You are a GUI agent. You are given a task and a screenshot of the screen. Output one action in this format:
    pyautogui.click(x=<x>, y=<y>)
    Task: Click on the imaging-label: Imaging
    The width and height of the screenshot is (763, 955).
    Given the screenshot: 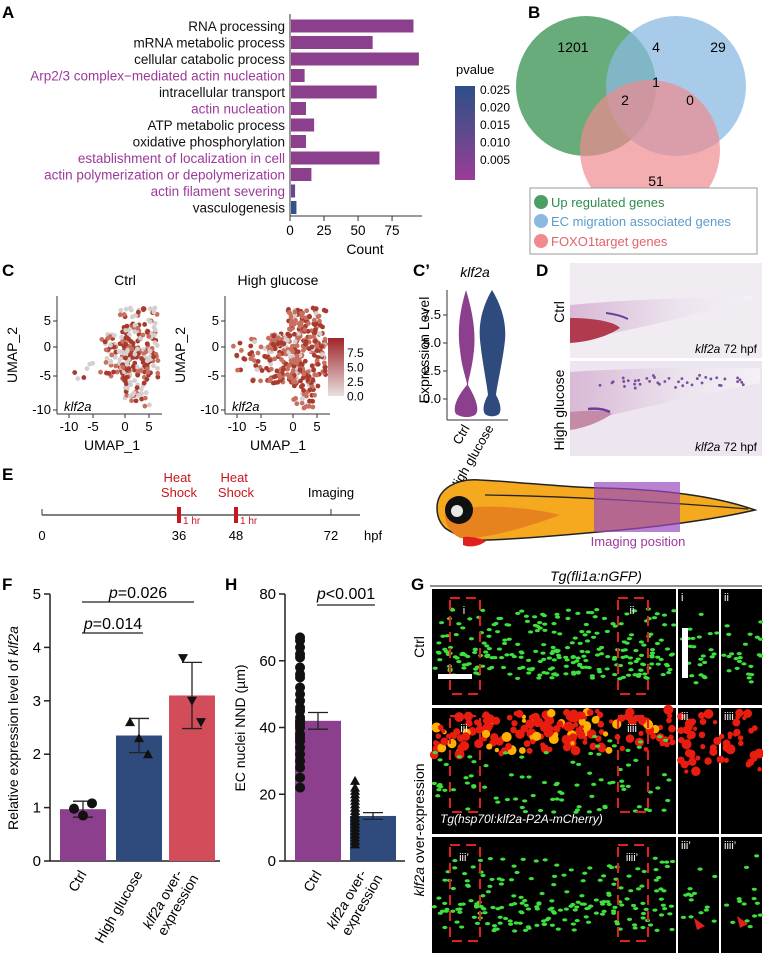 What is the action you would take?
    pyautogui.click(x=331, y=492)
    